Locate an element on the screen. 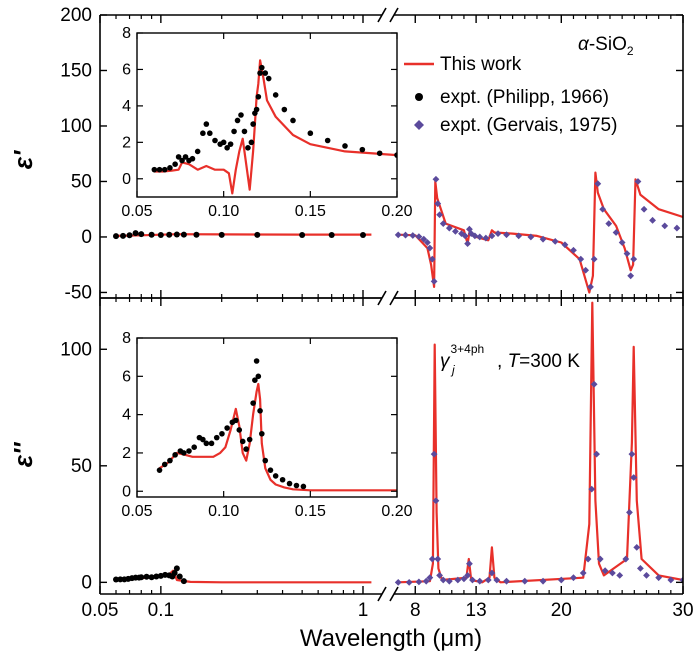 Image resolution: width=695 pixels, height=655 pixels. inset-y-tick-label: 4 is located at coordinates (126, 415).